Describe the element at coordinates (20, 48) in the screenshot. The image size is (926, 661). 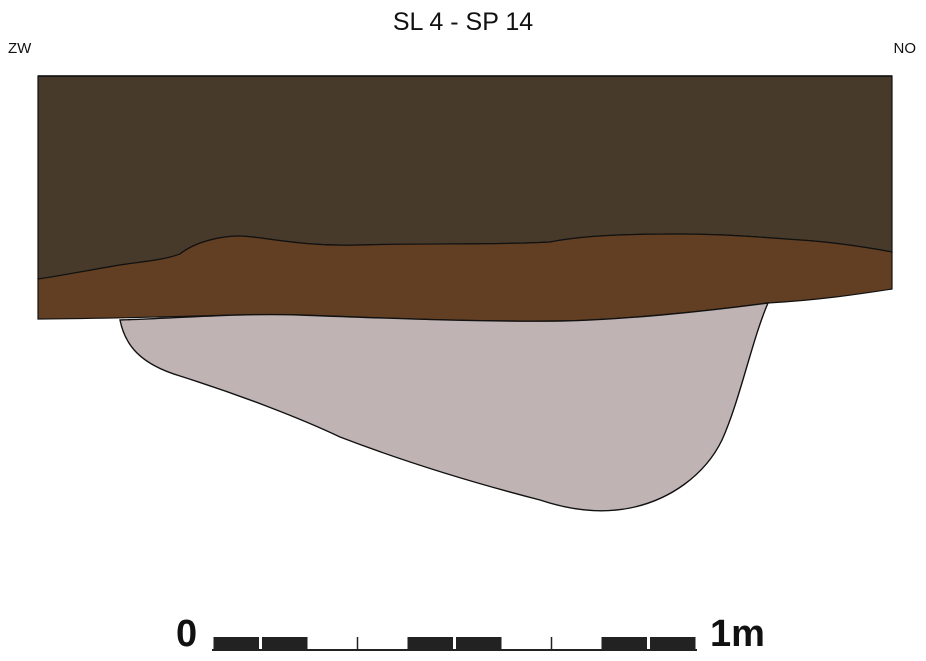
I see `orientation-left-label: ZW` at that location.